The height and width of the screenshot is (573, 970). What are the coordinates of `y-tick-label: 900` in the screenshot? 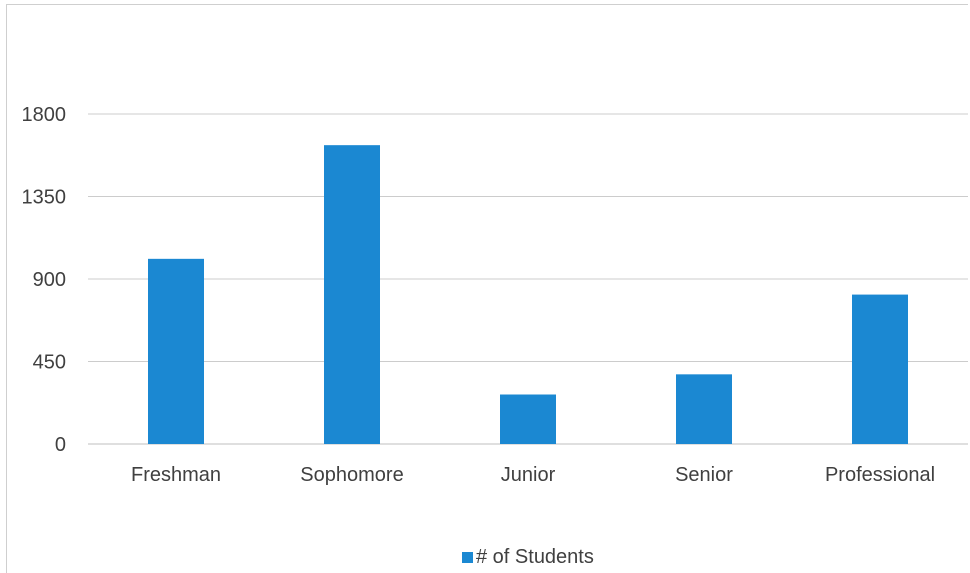 It's located at (49, 280).